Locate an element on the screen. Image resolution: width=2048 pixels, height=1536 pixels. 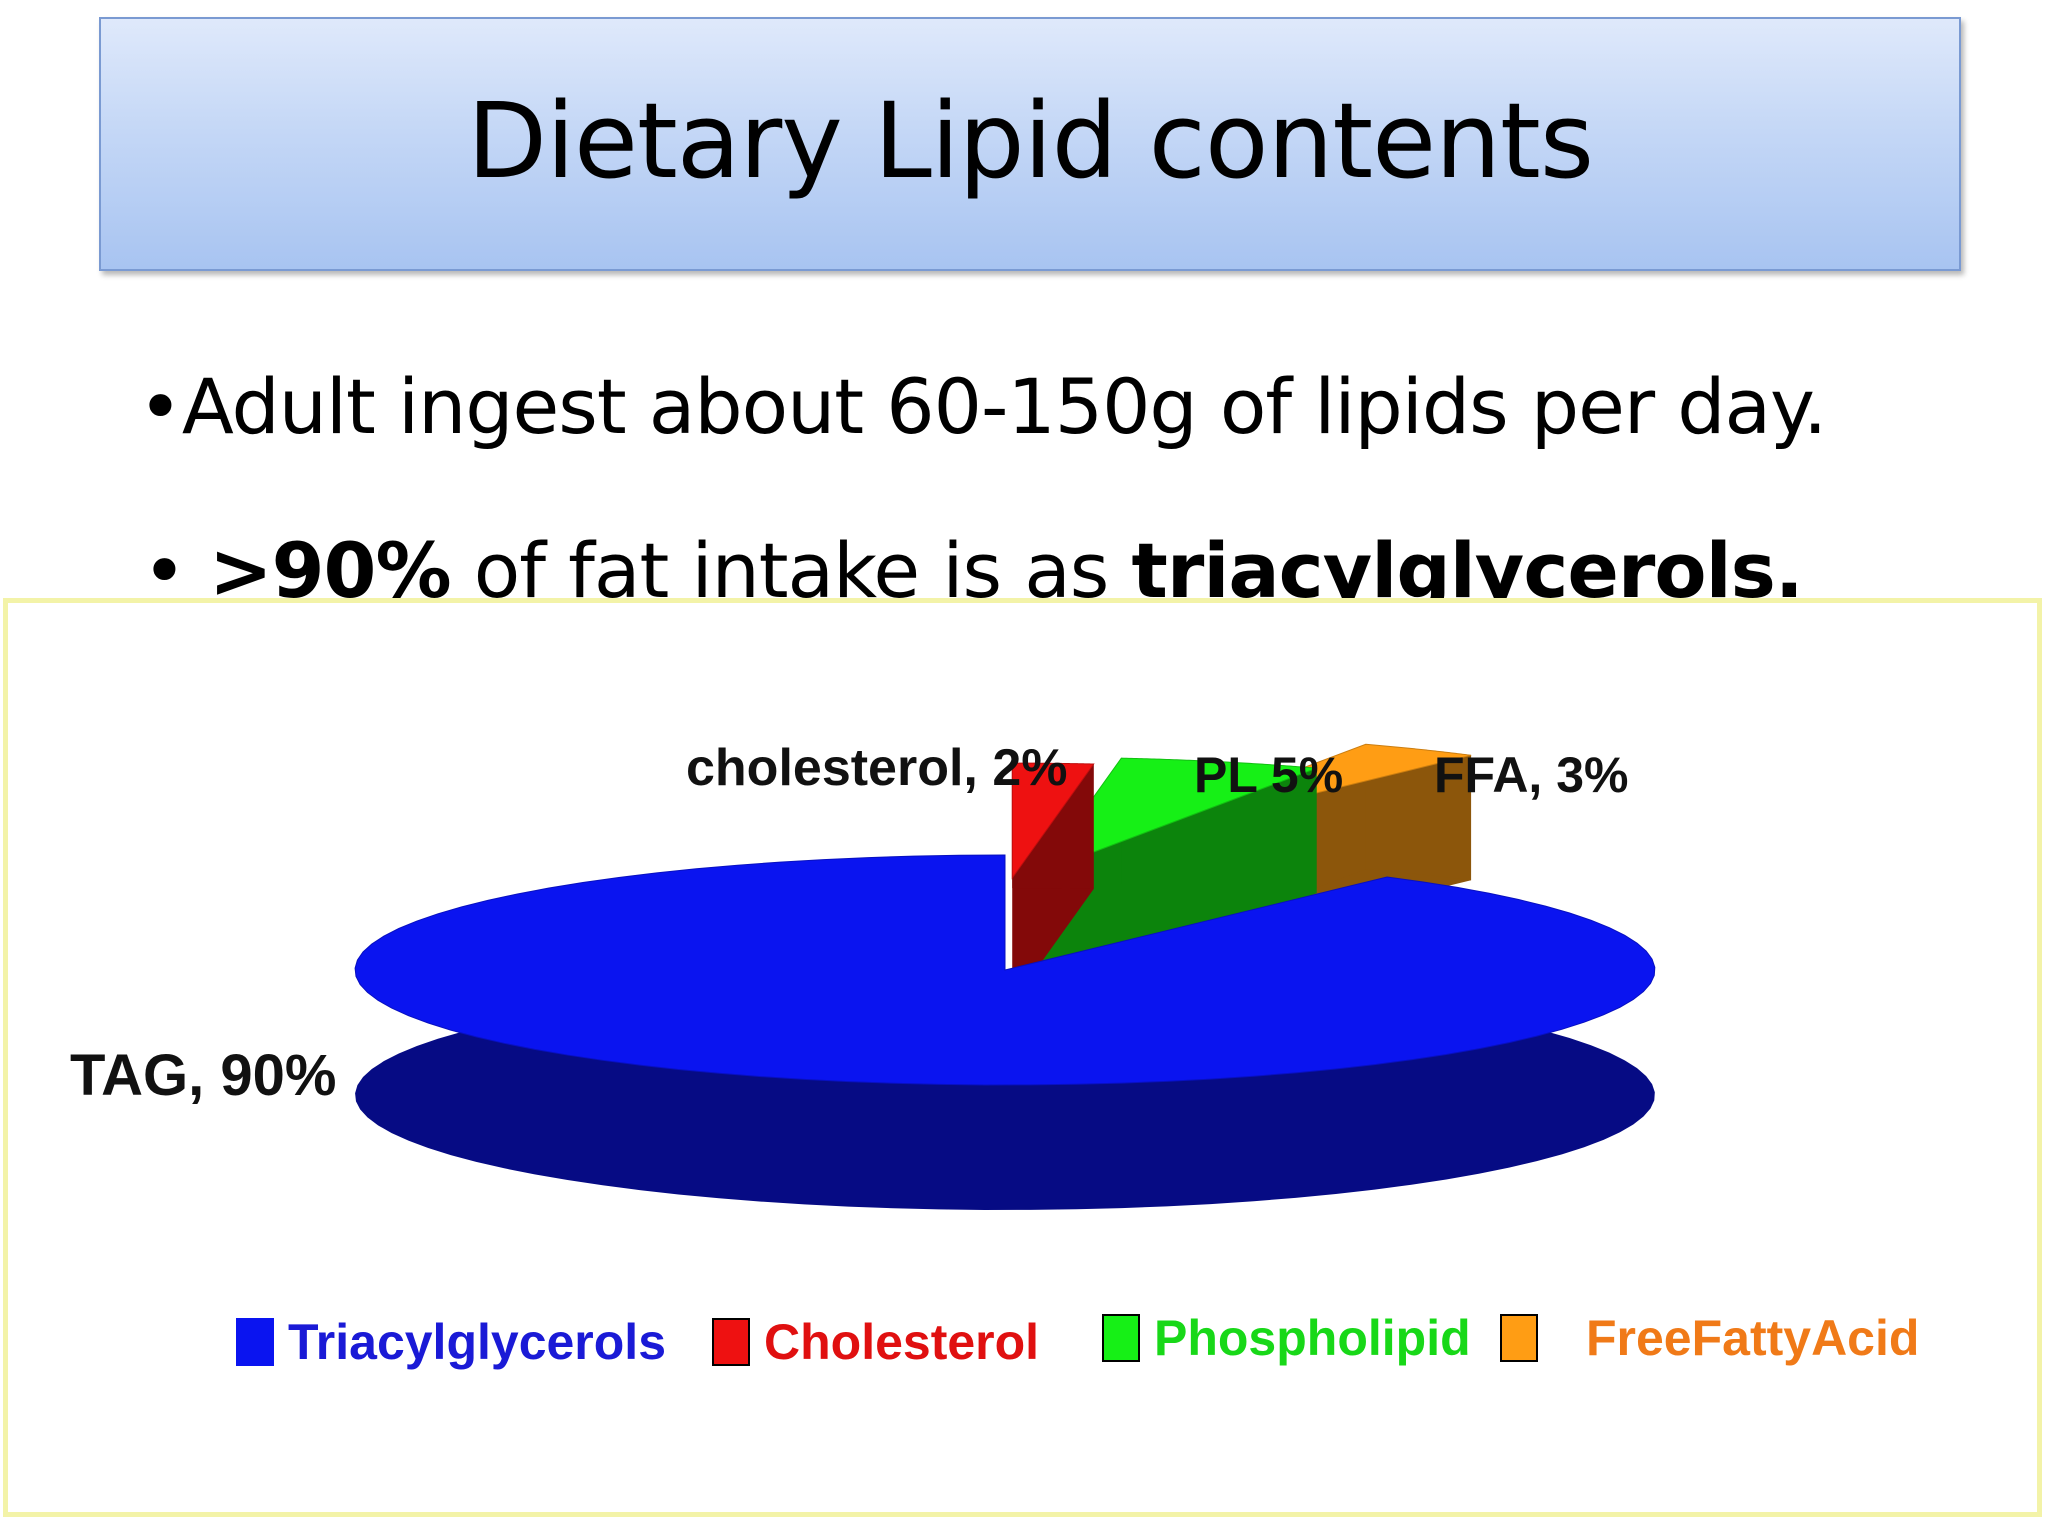
legend-swatch-triacylglycerols is located at coordinates (255, 1342).